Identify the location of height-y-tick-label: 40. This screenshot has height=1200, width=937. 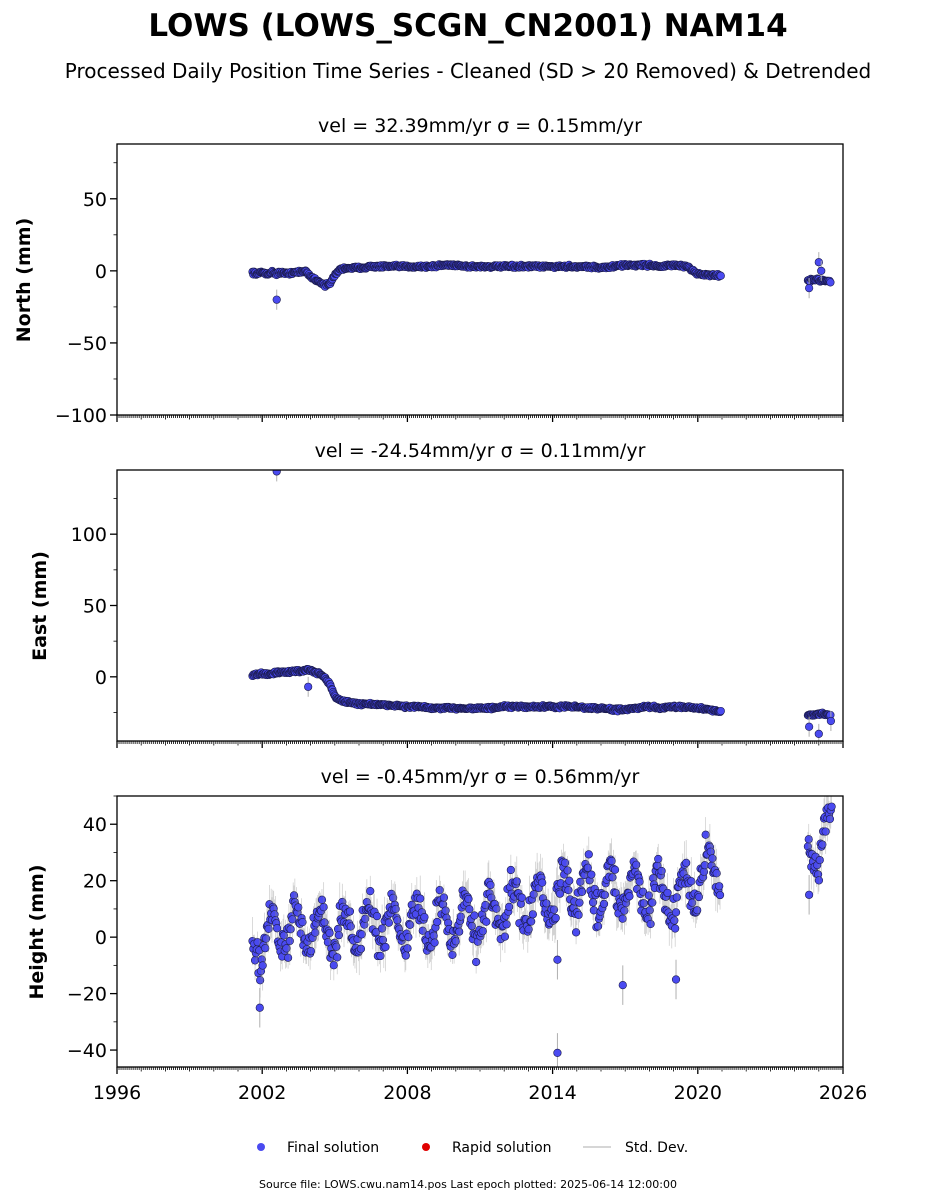
(95, 825).